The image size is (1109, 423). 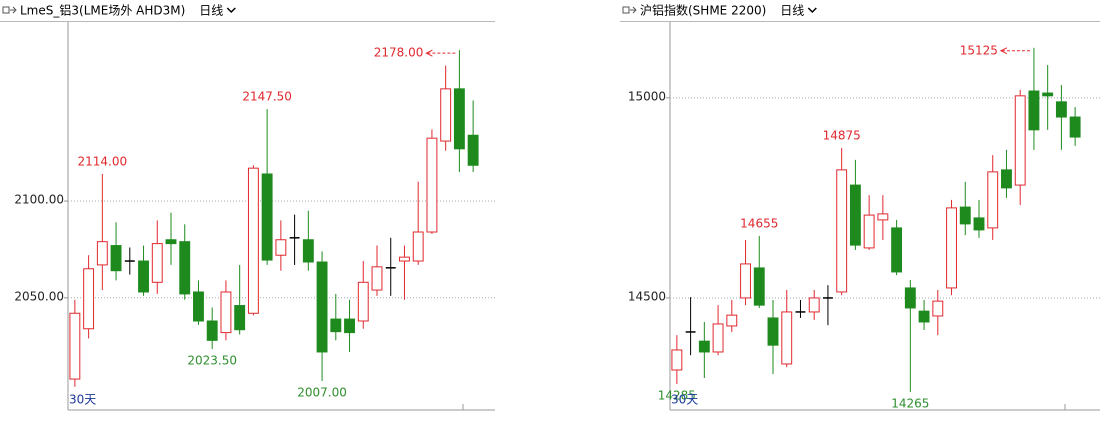 I want to click on chart-title: LmeS_铝3(LME场外 AHD3M), so click(x=102, y=10).